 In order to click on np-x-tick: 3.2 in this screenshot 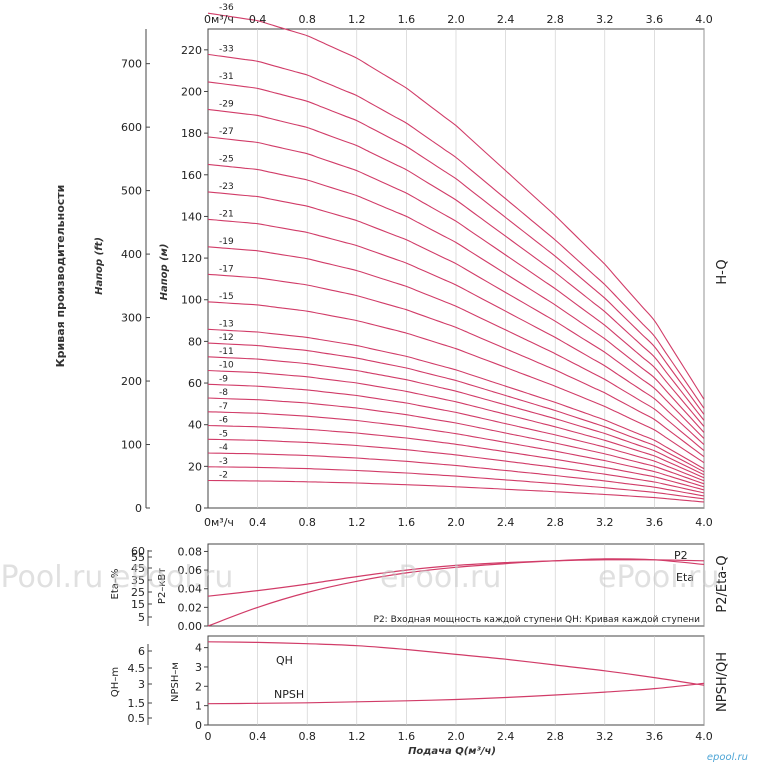, I will do `click(605, 736)`.